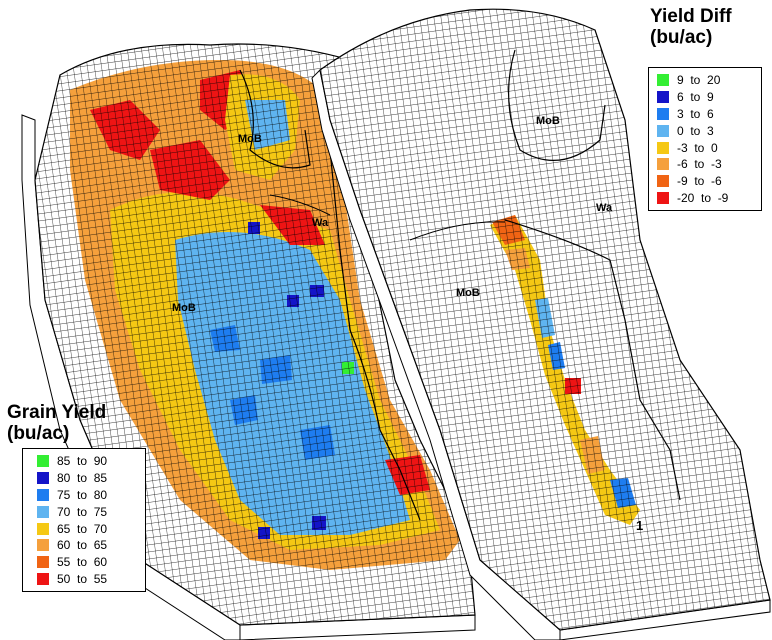 This screenshot has height=640, width=772. I want to click on yield-legend-item: 80 to 85, so click(91, 478).